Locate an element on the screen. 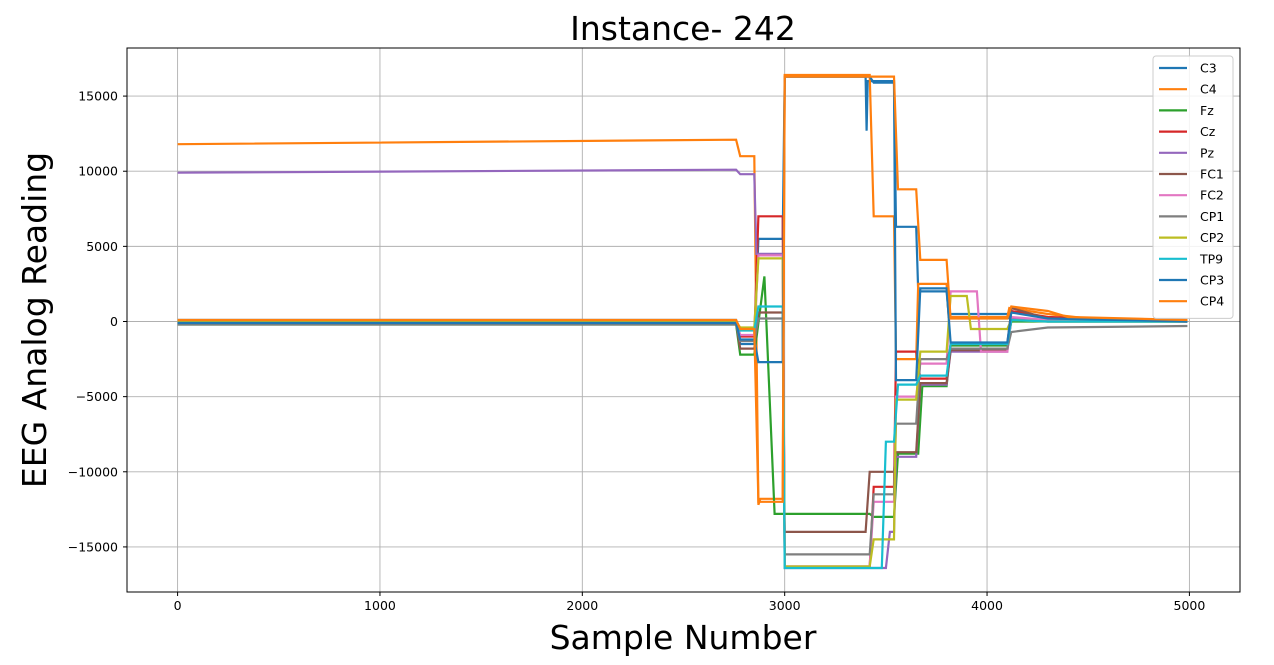 The width and height of the screenshot is (1274, 665). y-tick-label: 15000 is located at coordinates (98, 96).